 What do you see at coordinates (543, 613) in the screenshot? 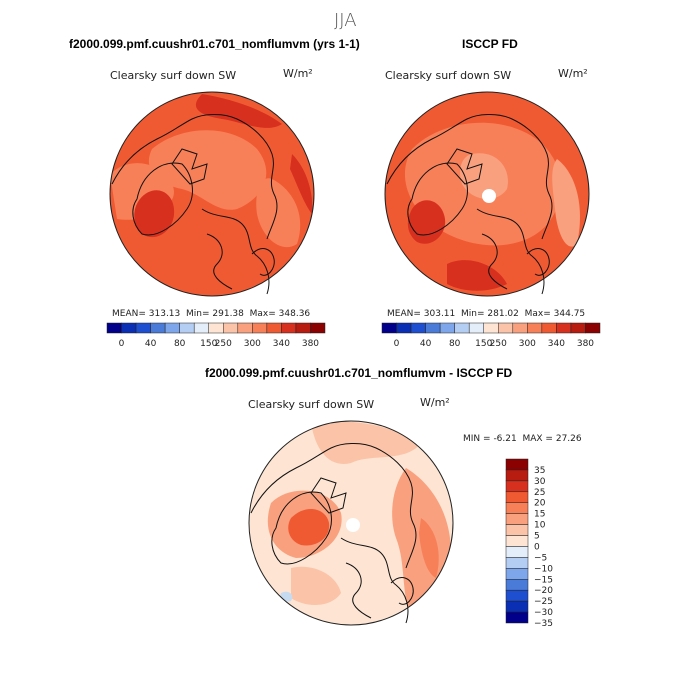
I see `panel3-colorbar-tick-label: −30` at bounding box center [543, 613].